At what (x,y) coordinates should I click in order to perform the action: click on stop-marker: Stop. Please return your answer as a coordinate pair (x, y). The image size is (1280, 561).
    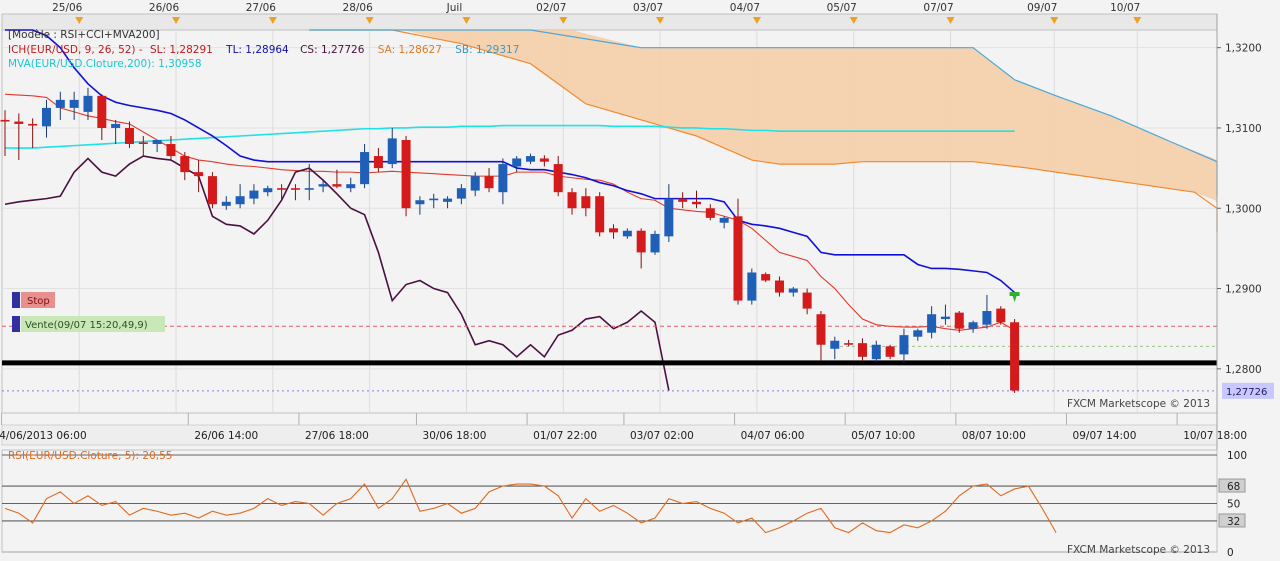
    Looking at the image, I should click on (33, 300).